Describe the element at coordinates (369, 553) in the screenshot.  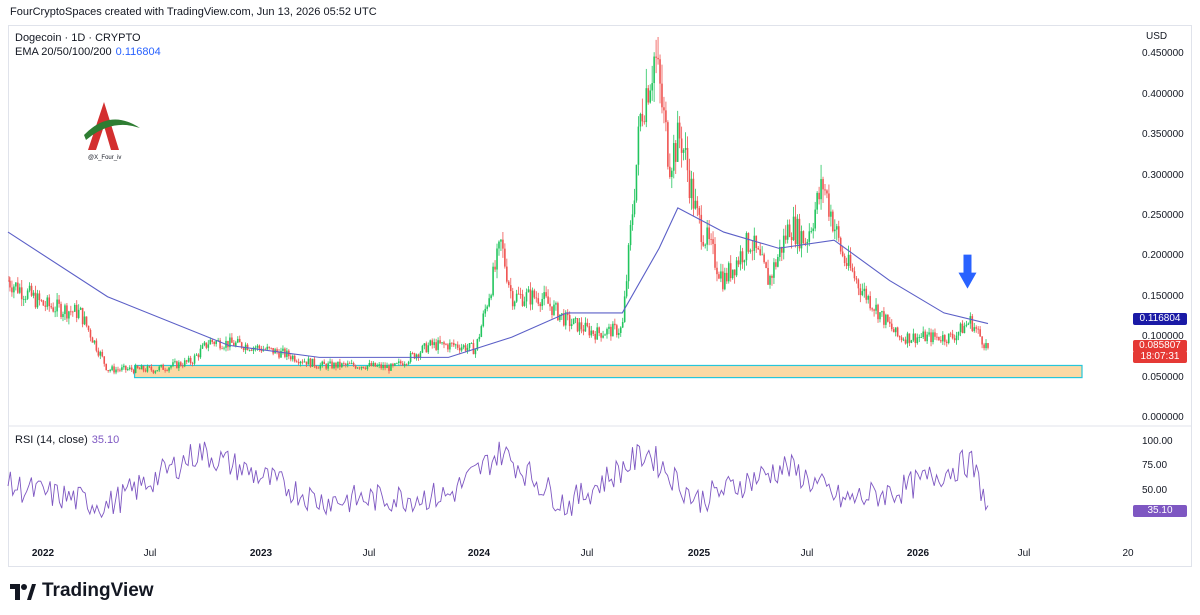
I see `time-tick-label: Jul` at that location.